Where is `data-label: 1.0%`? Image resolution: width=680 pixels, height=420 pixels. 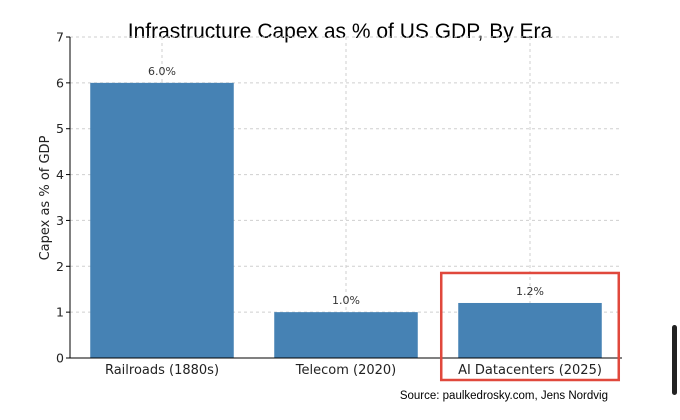 data-label: 1.0% is located at coordinates (346, 300).